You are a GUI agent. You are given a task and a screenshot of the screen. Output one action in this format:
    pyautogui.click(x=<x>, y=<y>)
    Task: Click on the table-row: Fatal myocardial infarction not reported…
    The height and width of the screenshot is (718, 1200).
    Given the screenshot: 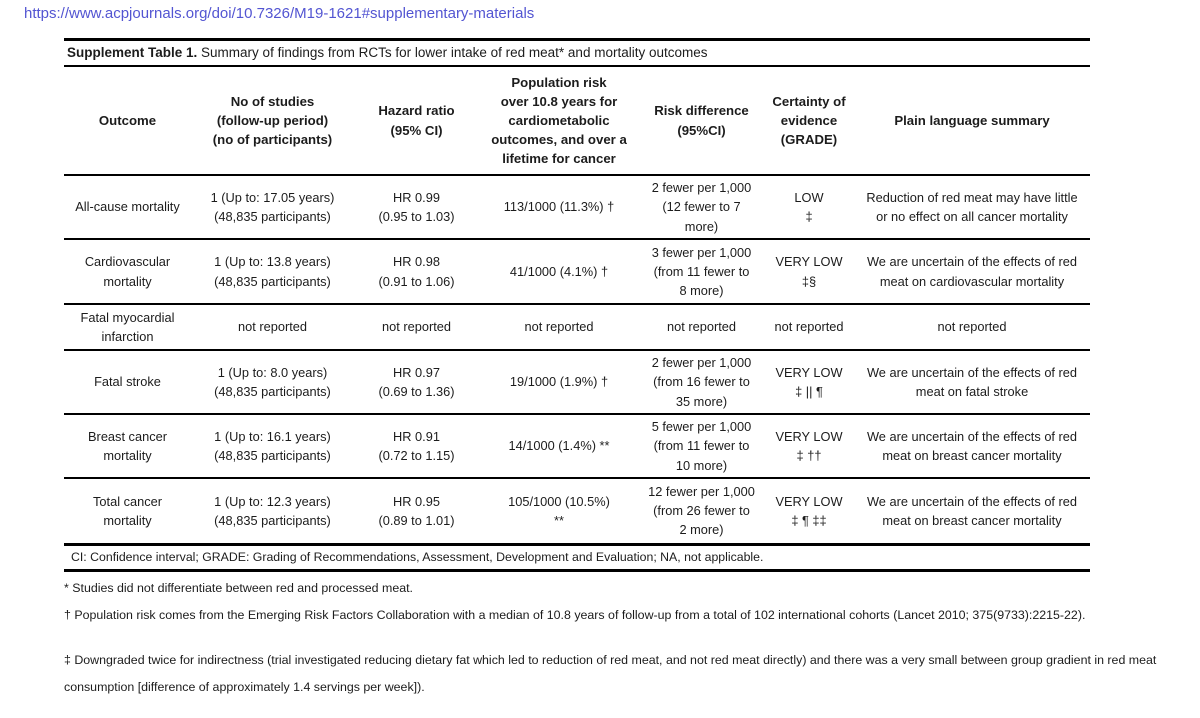 What is the action you would take?
    pyautogui.click(x=577, y=327)
    